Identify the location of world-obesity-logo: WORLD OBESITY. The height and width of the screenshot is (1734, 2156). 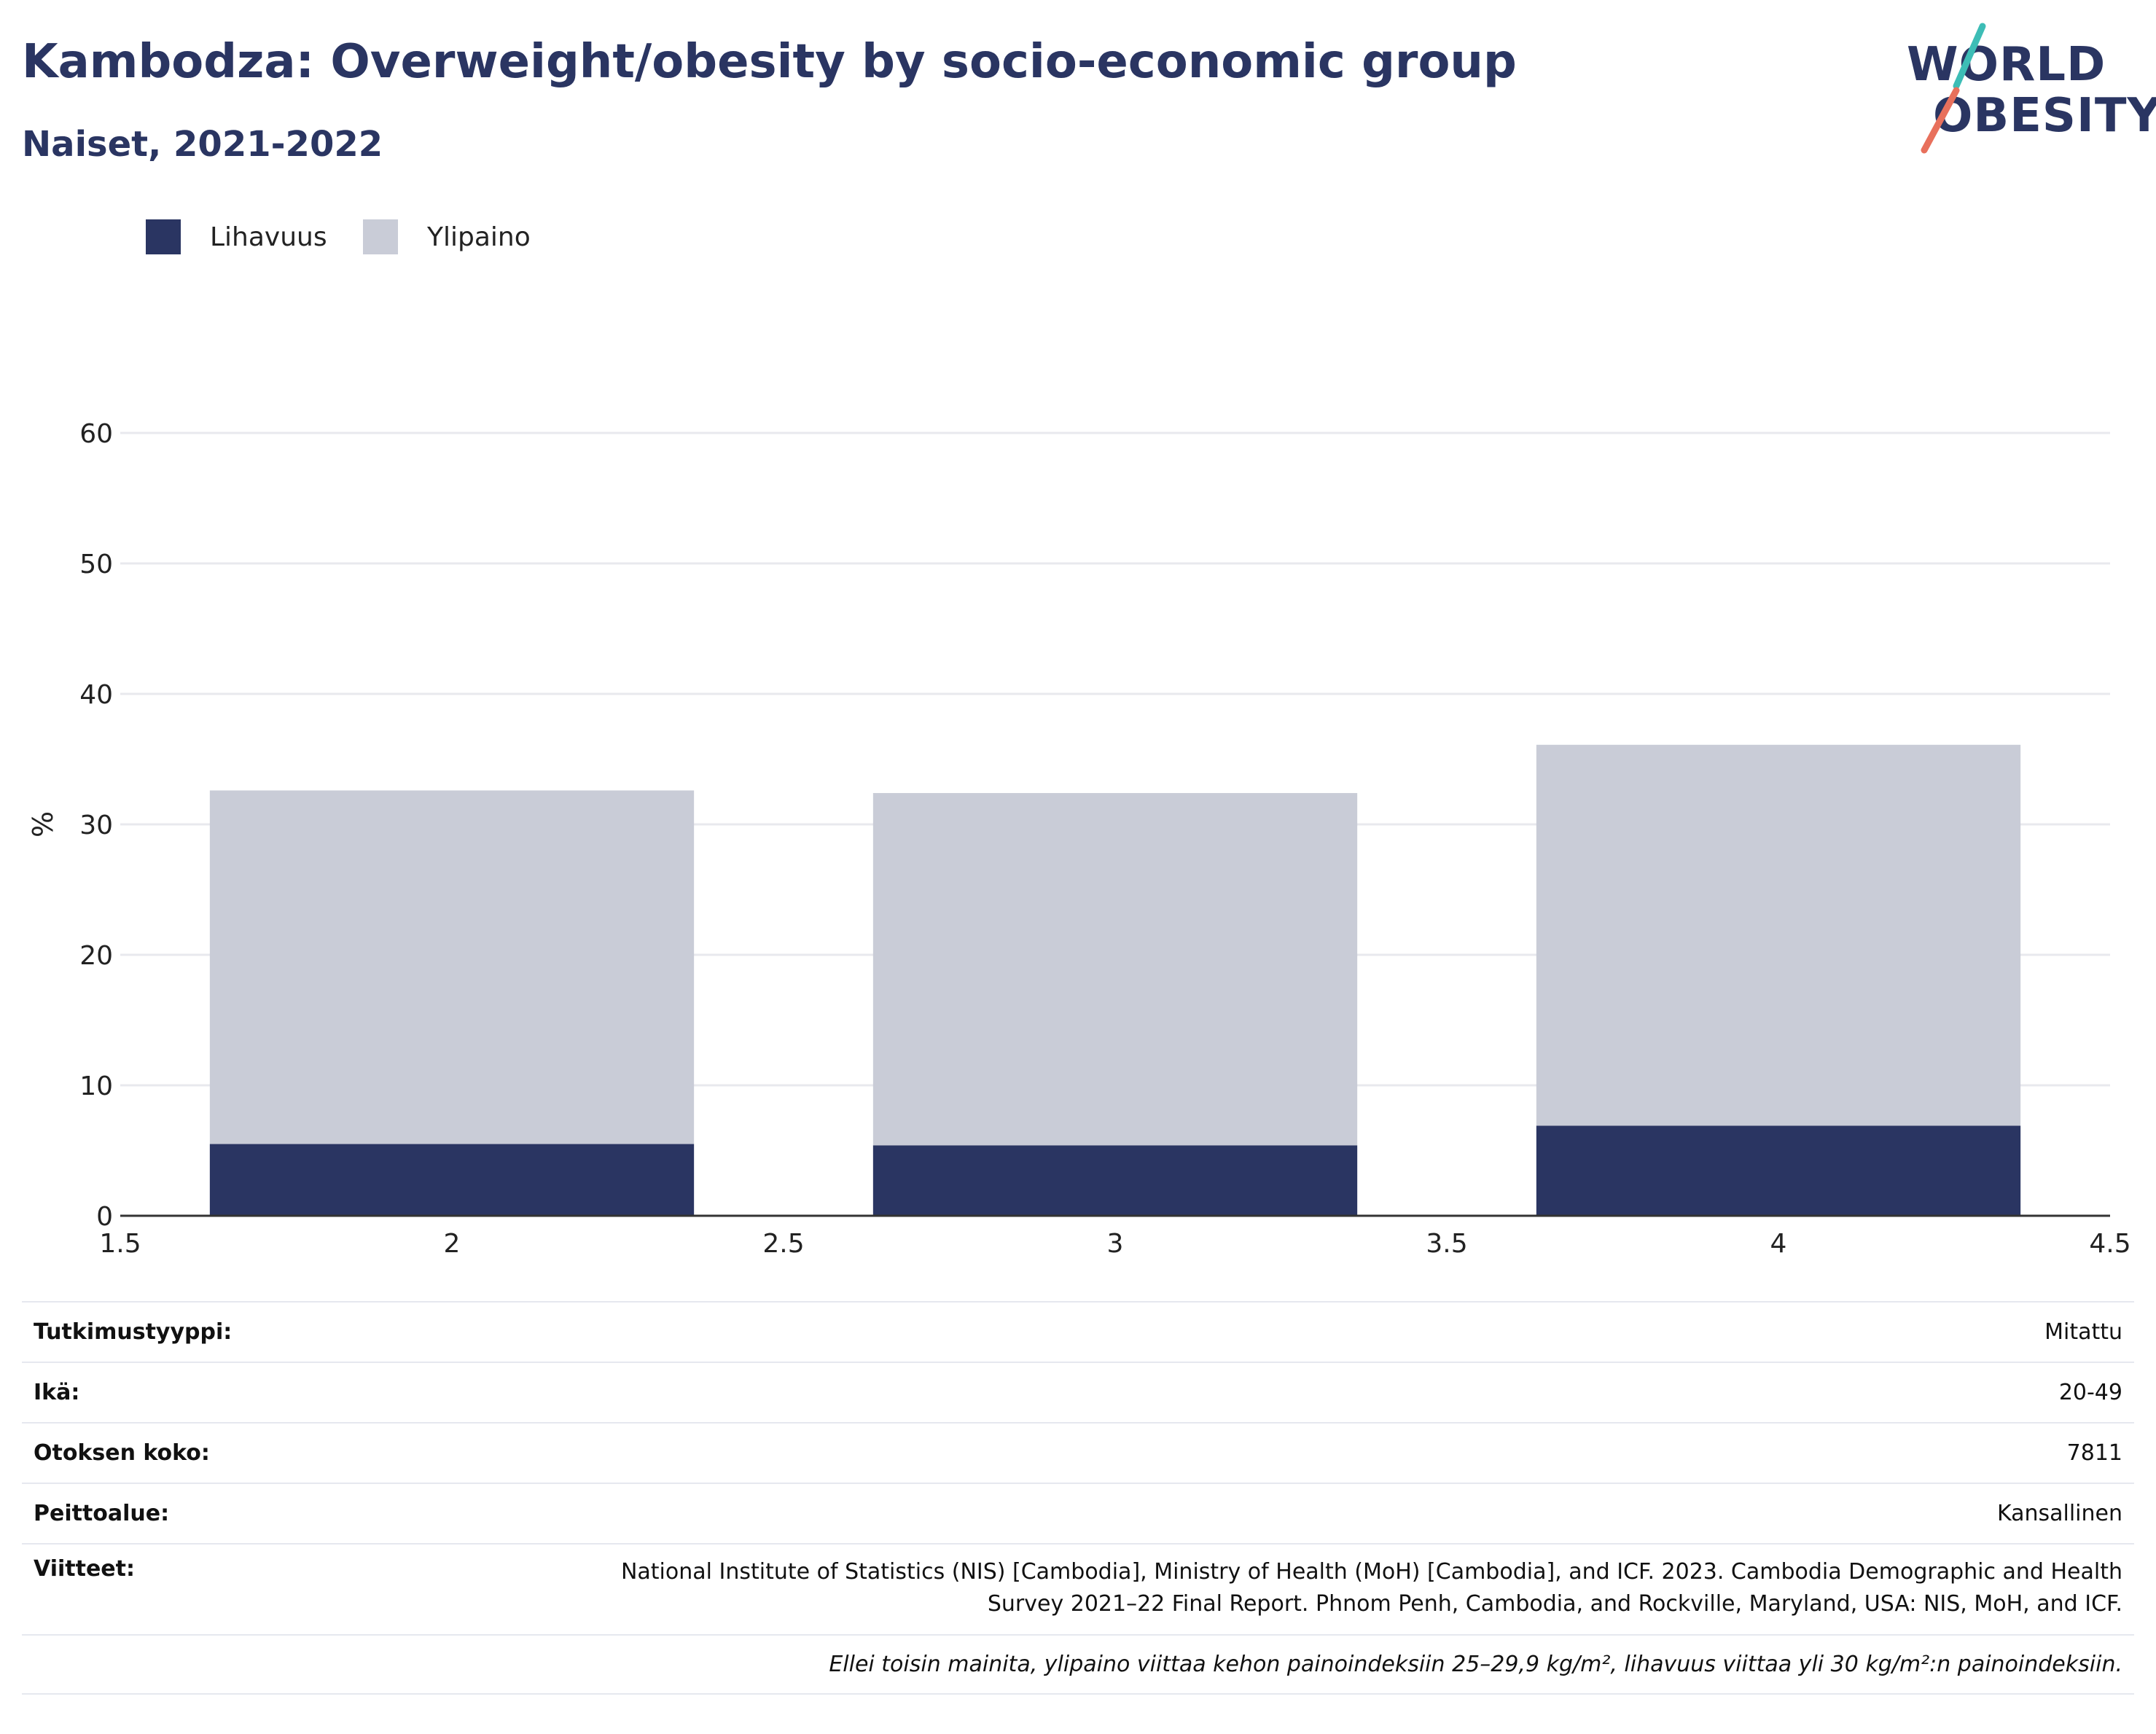
(2026, 89).